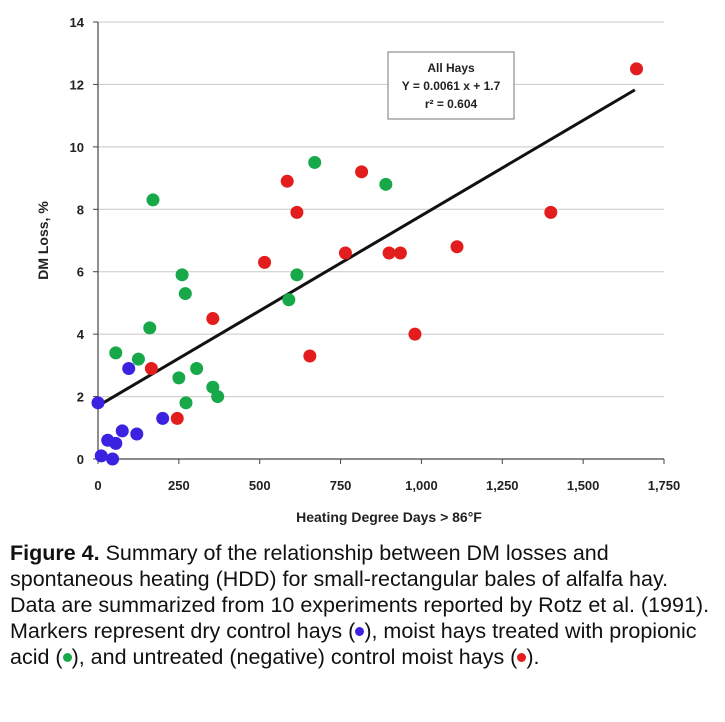 The height and width of the screenshot is (722, 725). I want to click on x-tick-label: 1,500, so click(583, 485).